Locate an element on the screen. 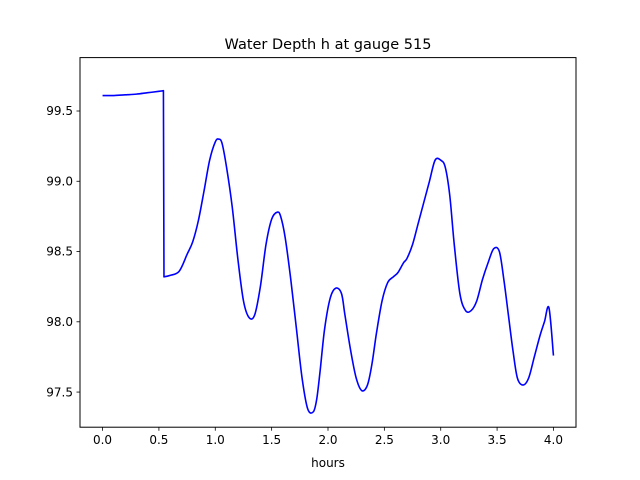 The image size is (640, 480). y-axis: 97.5 98.0 98.5 99.0 99.5 is located at coordinates (63, 251).